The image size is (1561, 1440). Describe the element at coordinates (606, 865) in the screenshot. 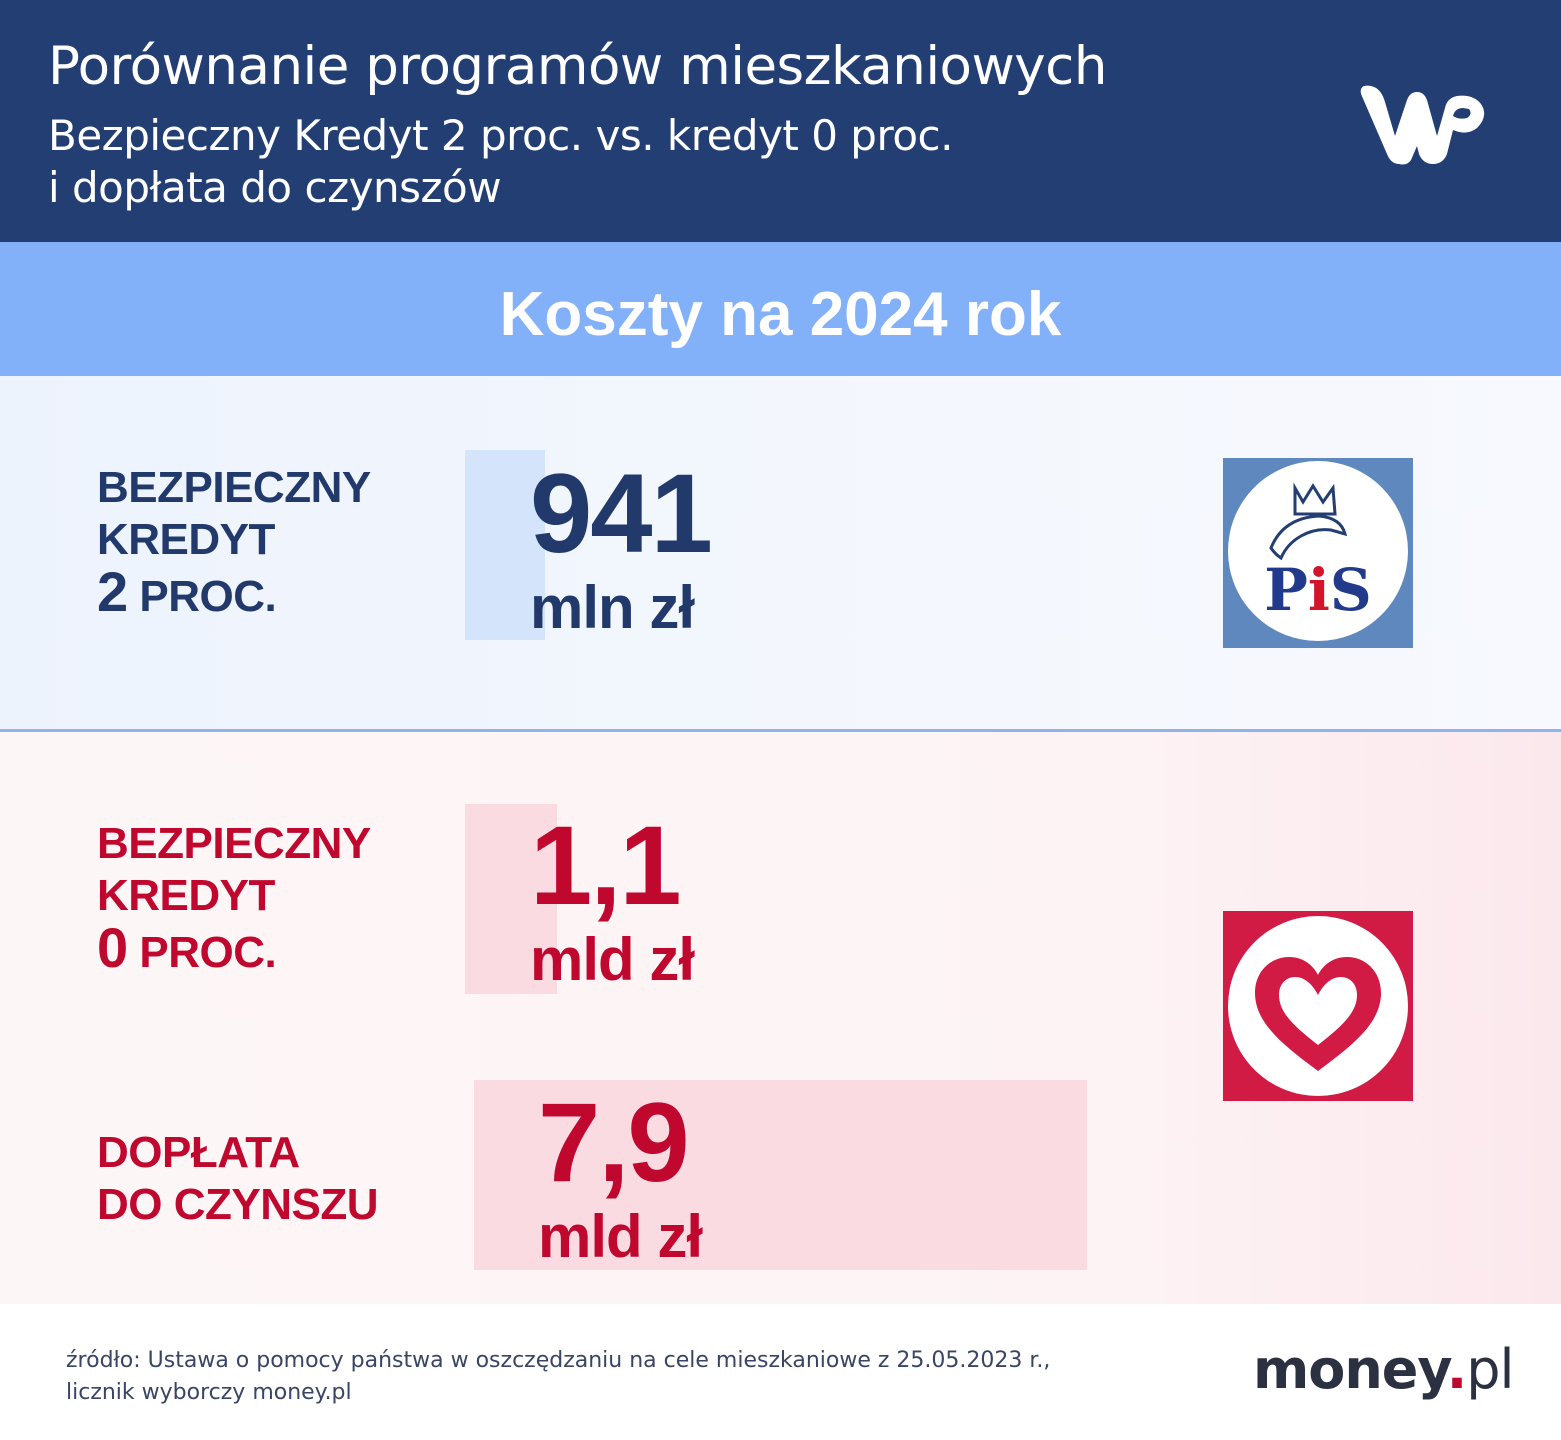

I see `value-label-bk0: 1,1` at that location.